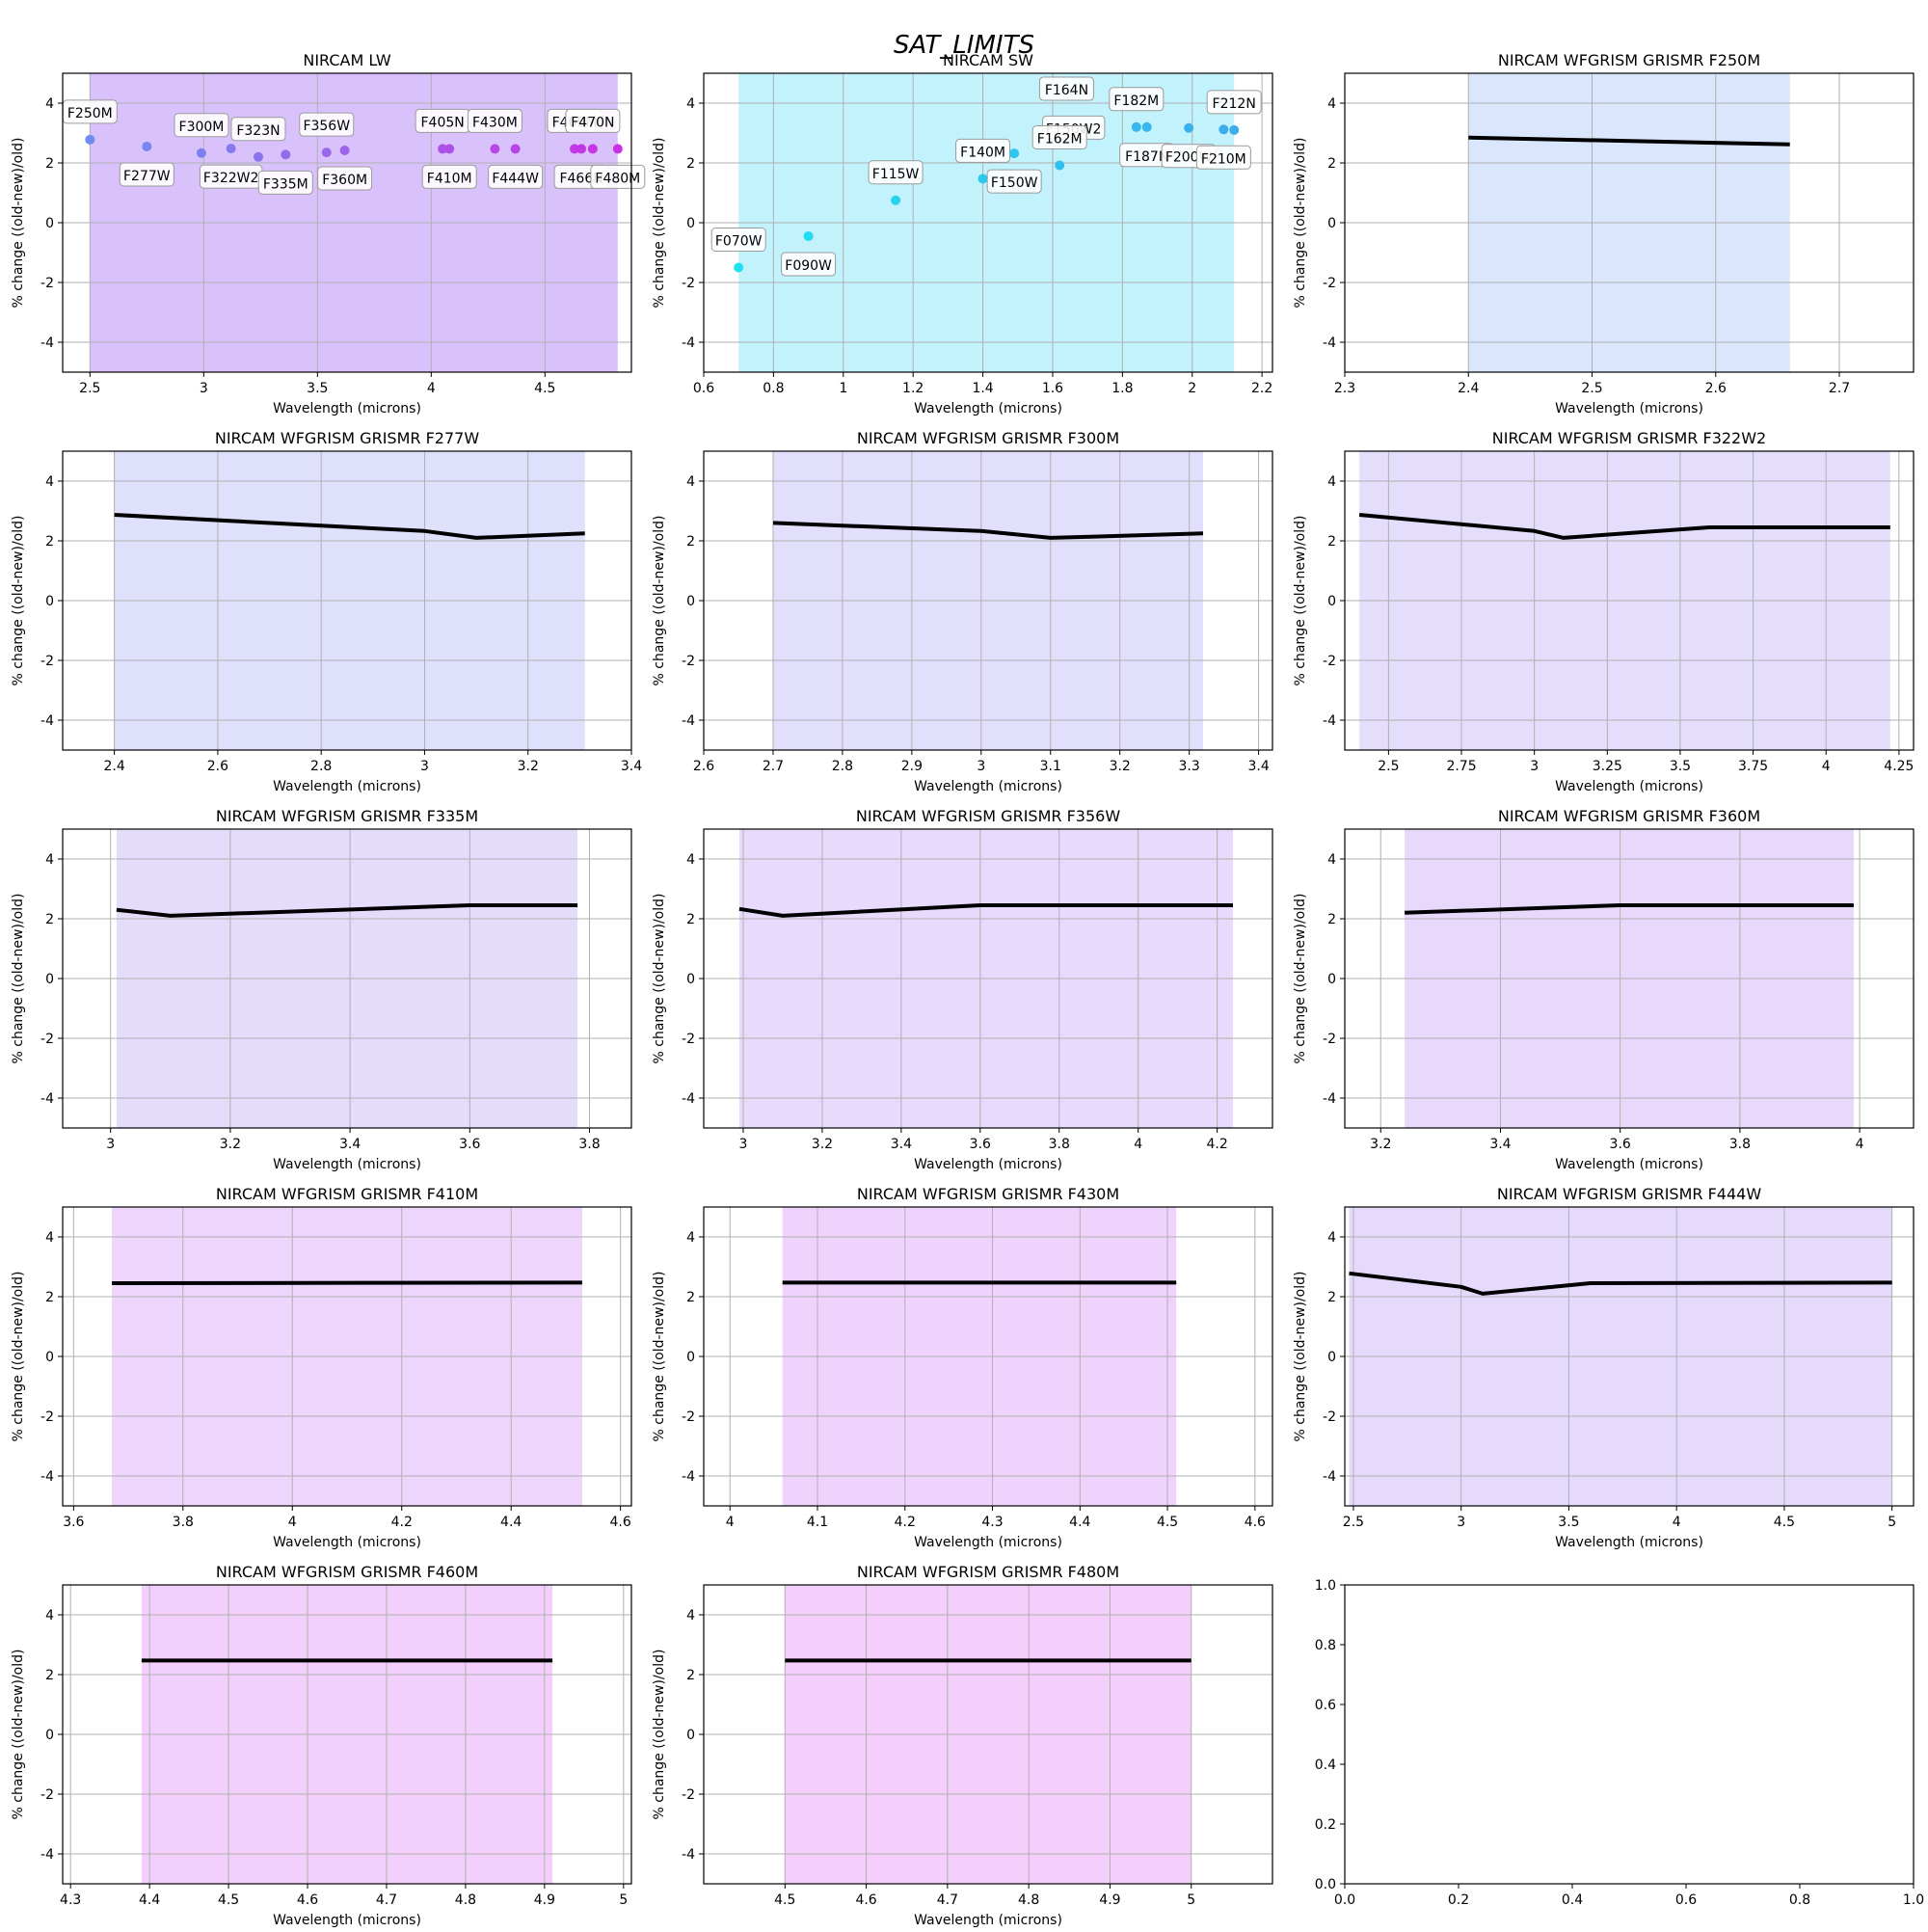  I want to click on y-tick-label: 4, so click(50, 482).